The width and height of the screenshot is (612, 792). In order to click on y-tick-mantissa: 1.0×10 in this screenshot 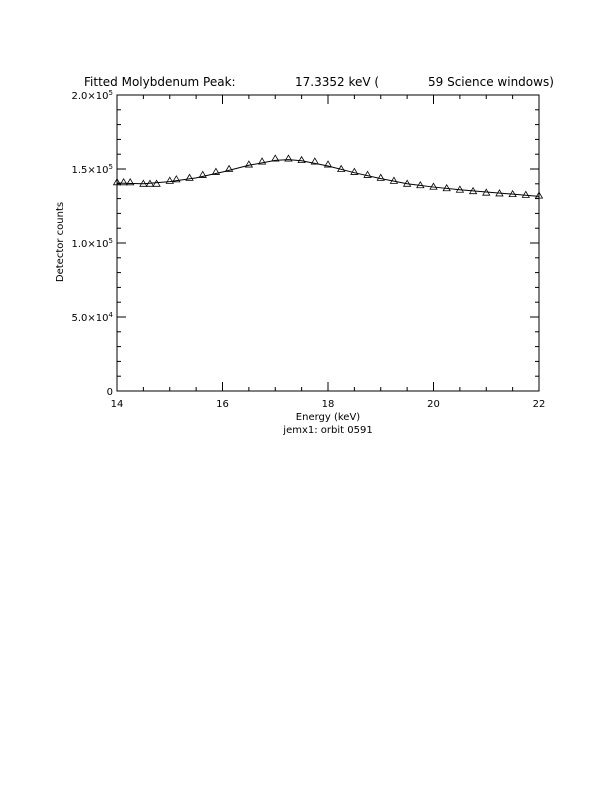, I will do `click(90, 244)`.